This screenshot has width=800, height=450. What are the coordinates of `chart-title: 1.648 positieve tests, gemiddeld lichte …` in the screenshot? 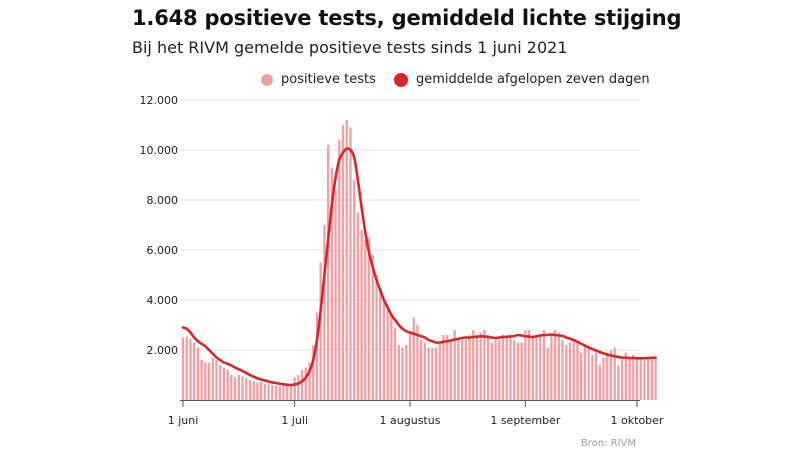 It's located at (407, 18).